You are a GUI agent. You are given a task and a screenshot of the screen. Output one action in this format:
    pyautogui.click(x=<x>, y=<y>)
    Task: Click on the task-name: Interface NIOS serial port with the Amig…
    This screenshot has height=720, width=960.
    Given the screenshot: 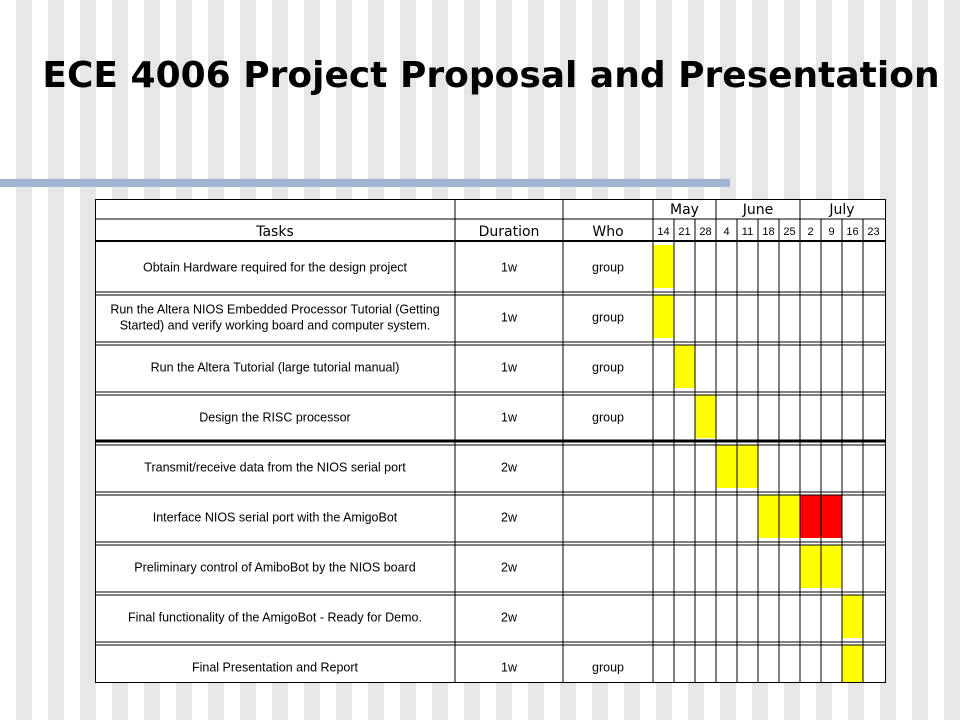 What is the action you would take?
    pyautogui.click(x=275, y=517)
    